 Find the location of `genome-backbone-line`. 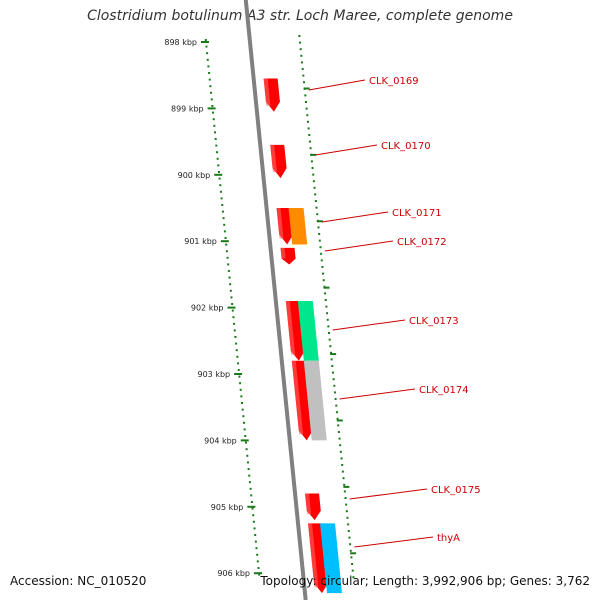

genome-backbone-line is located at coordinates (275, 300).